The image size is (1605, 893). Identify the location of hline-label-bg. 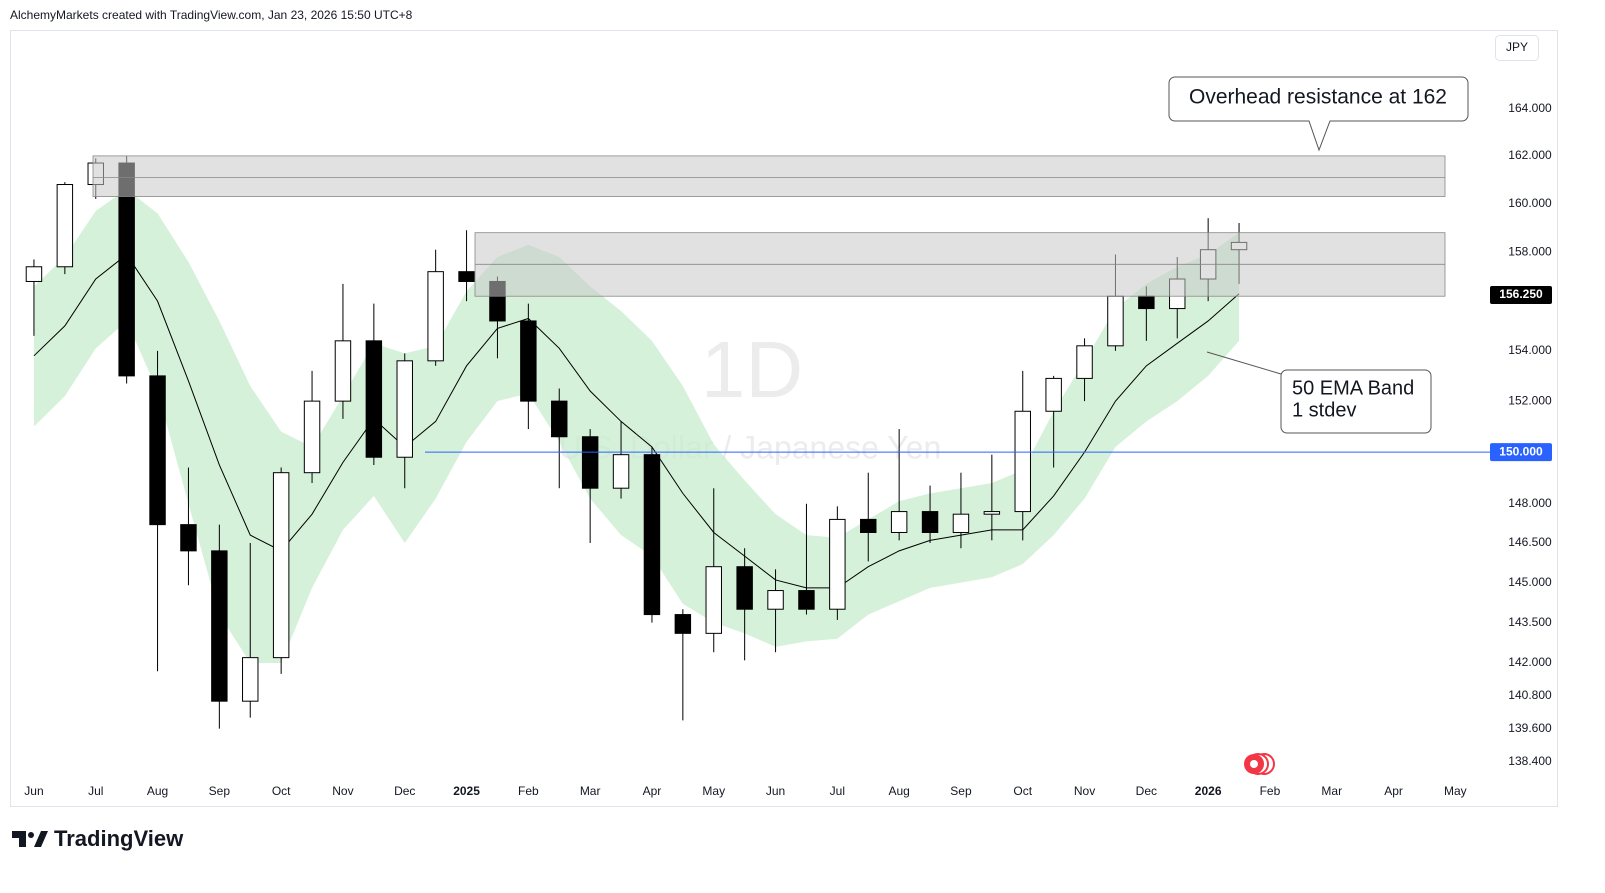
(1521, 452).